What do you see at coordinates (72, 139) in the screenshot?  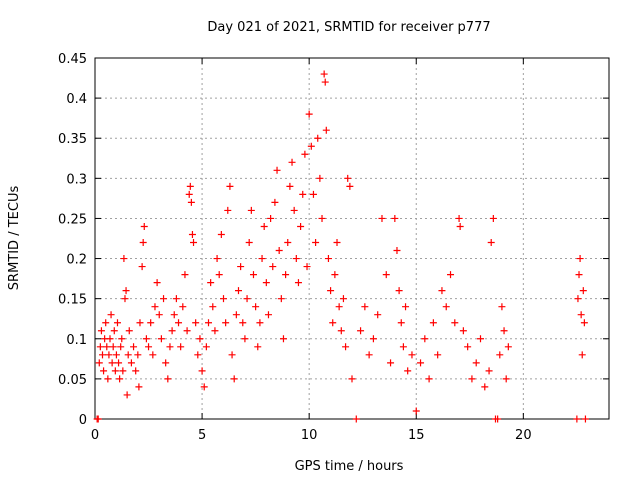 I see `y-tick-label: 0.35` at bounding box center [72, 139].